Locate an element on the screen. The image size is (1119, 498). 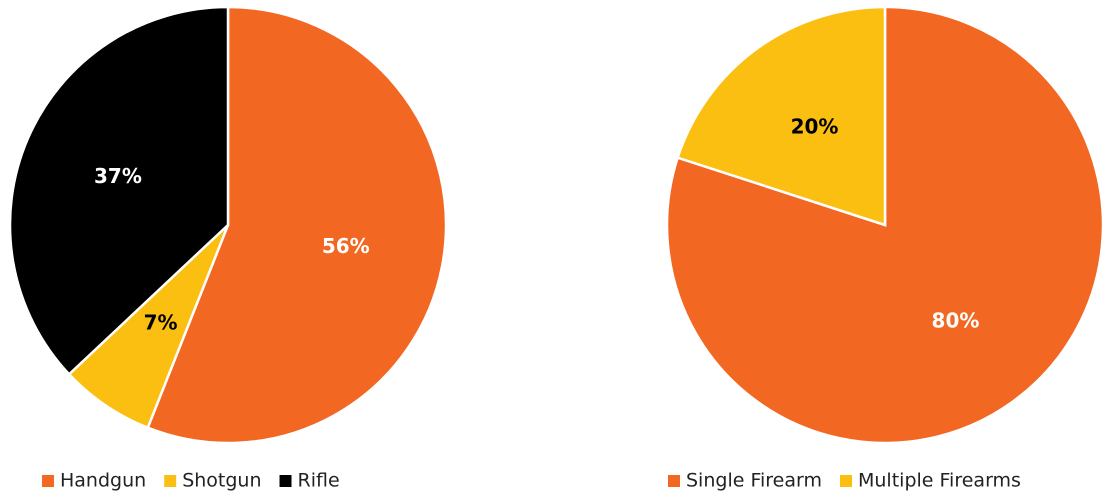
legend-label: Rifle is located at coordinates (319, 481).